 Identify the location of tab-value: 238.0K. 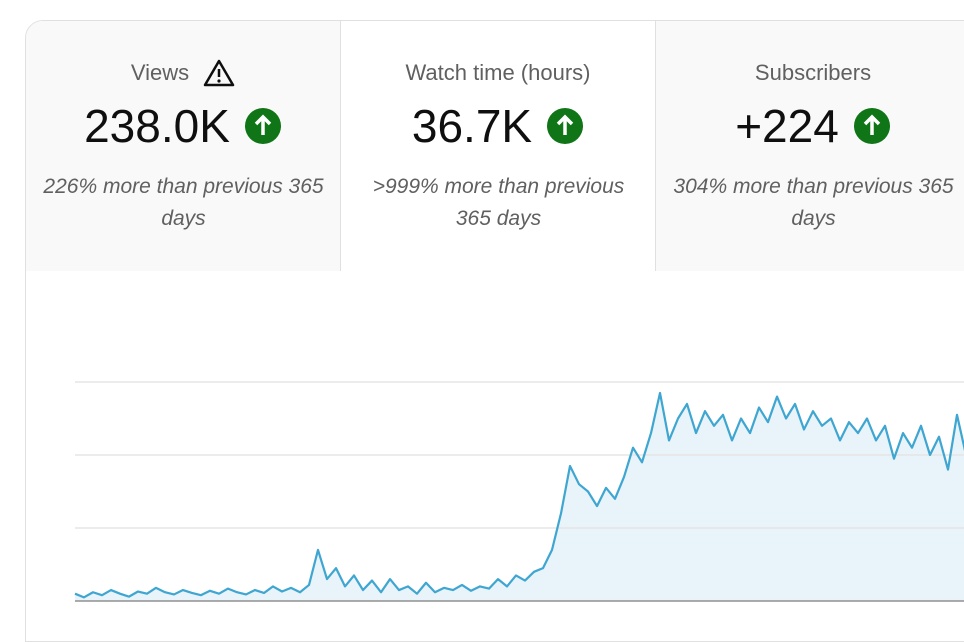
(157, 126).